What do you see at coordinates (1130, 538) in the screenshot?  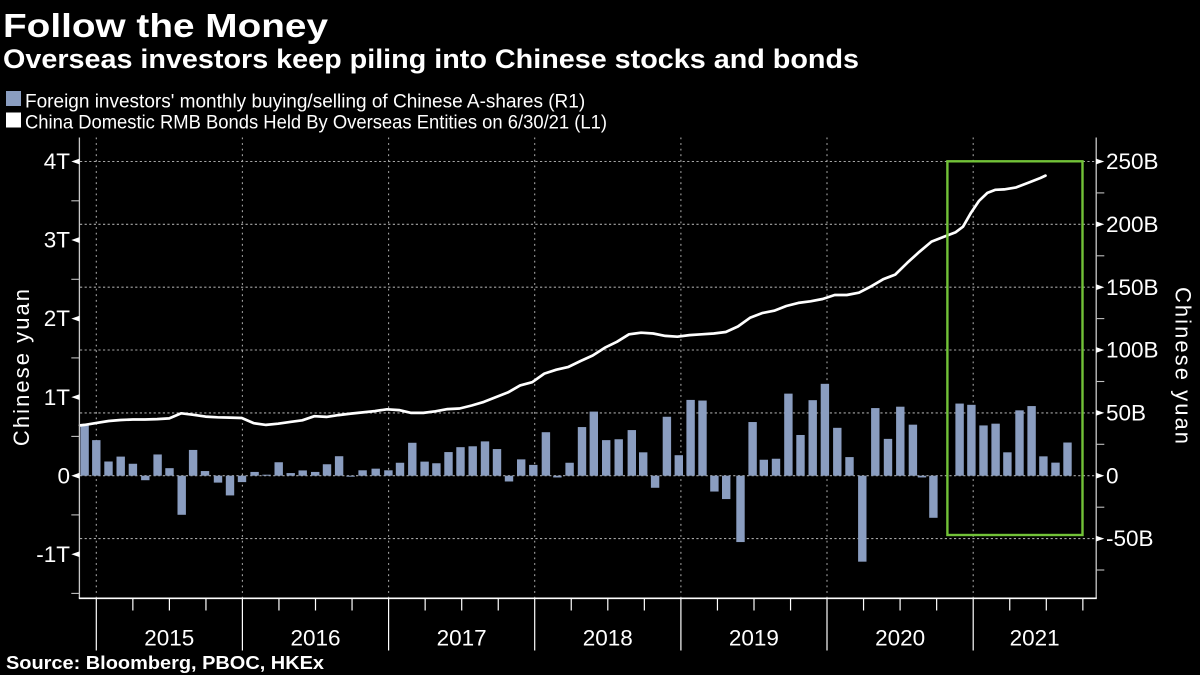 I see `svg-text: -50B` at bounding box center [1130, 538].